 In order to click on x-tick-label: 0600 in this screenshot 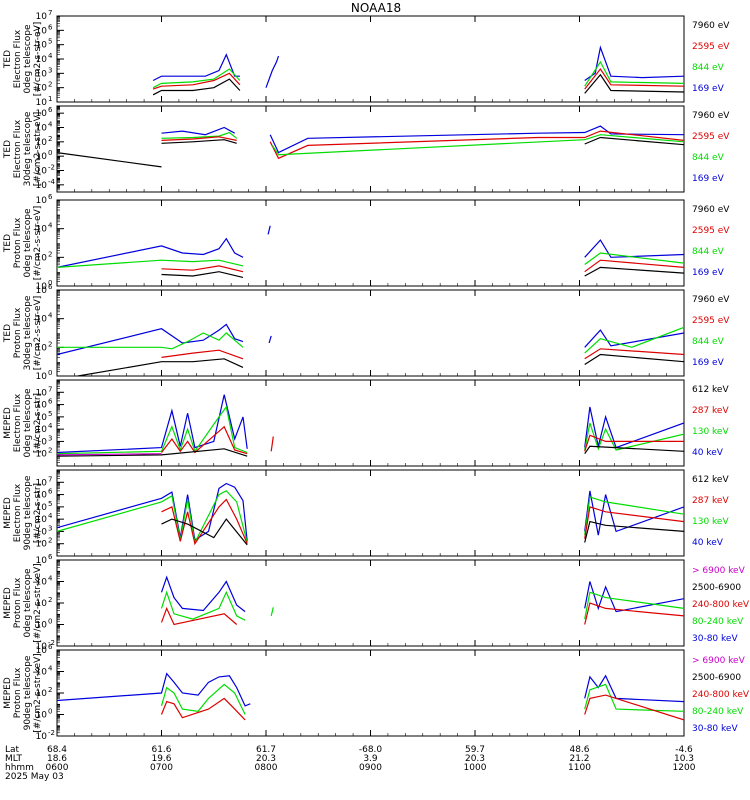, I will do `click(57, 768)`.